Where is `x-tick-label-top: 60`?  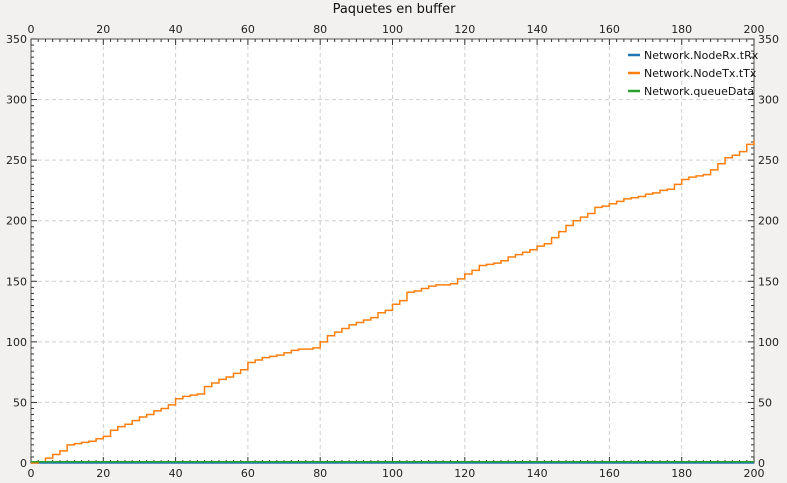
x-tick-label-top: 60 is located at coordinates (248, 29).